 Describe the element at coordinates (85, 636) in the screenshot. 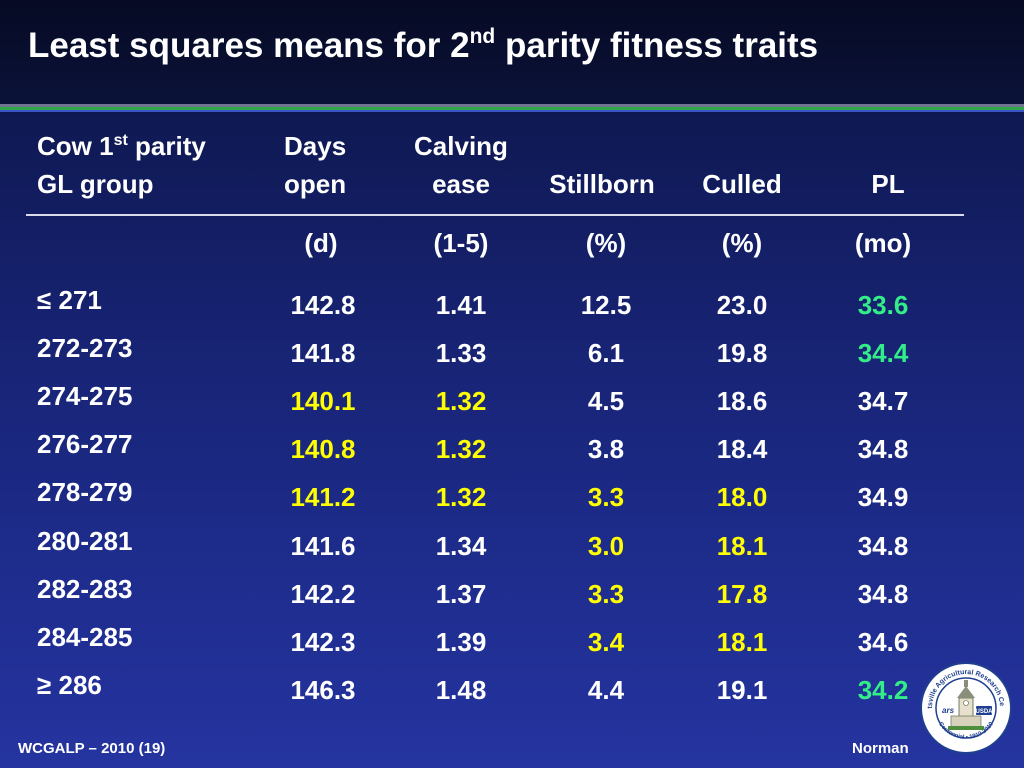

I see `row-gl-group: 284-285` at that location.